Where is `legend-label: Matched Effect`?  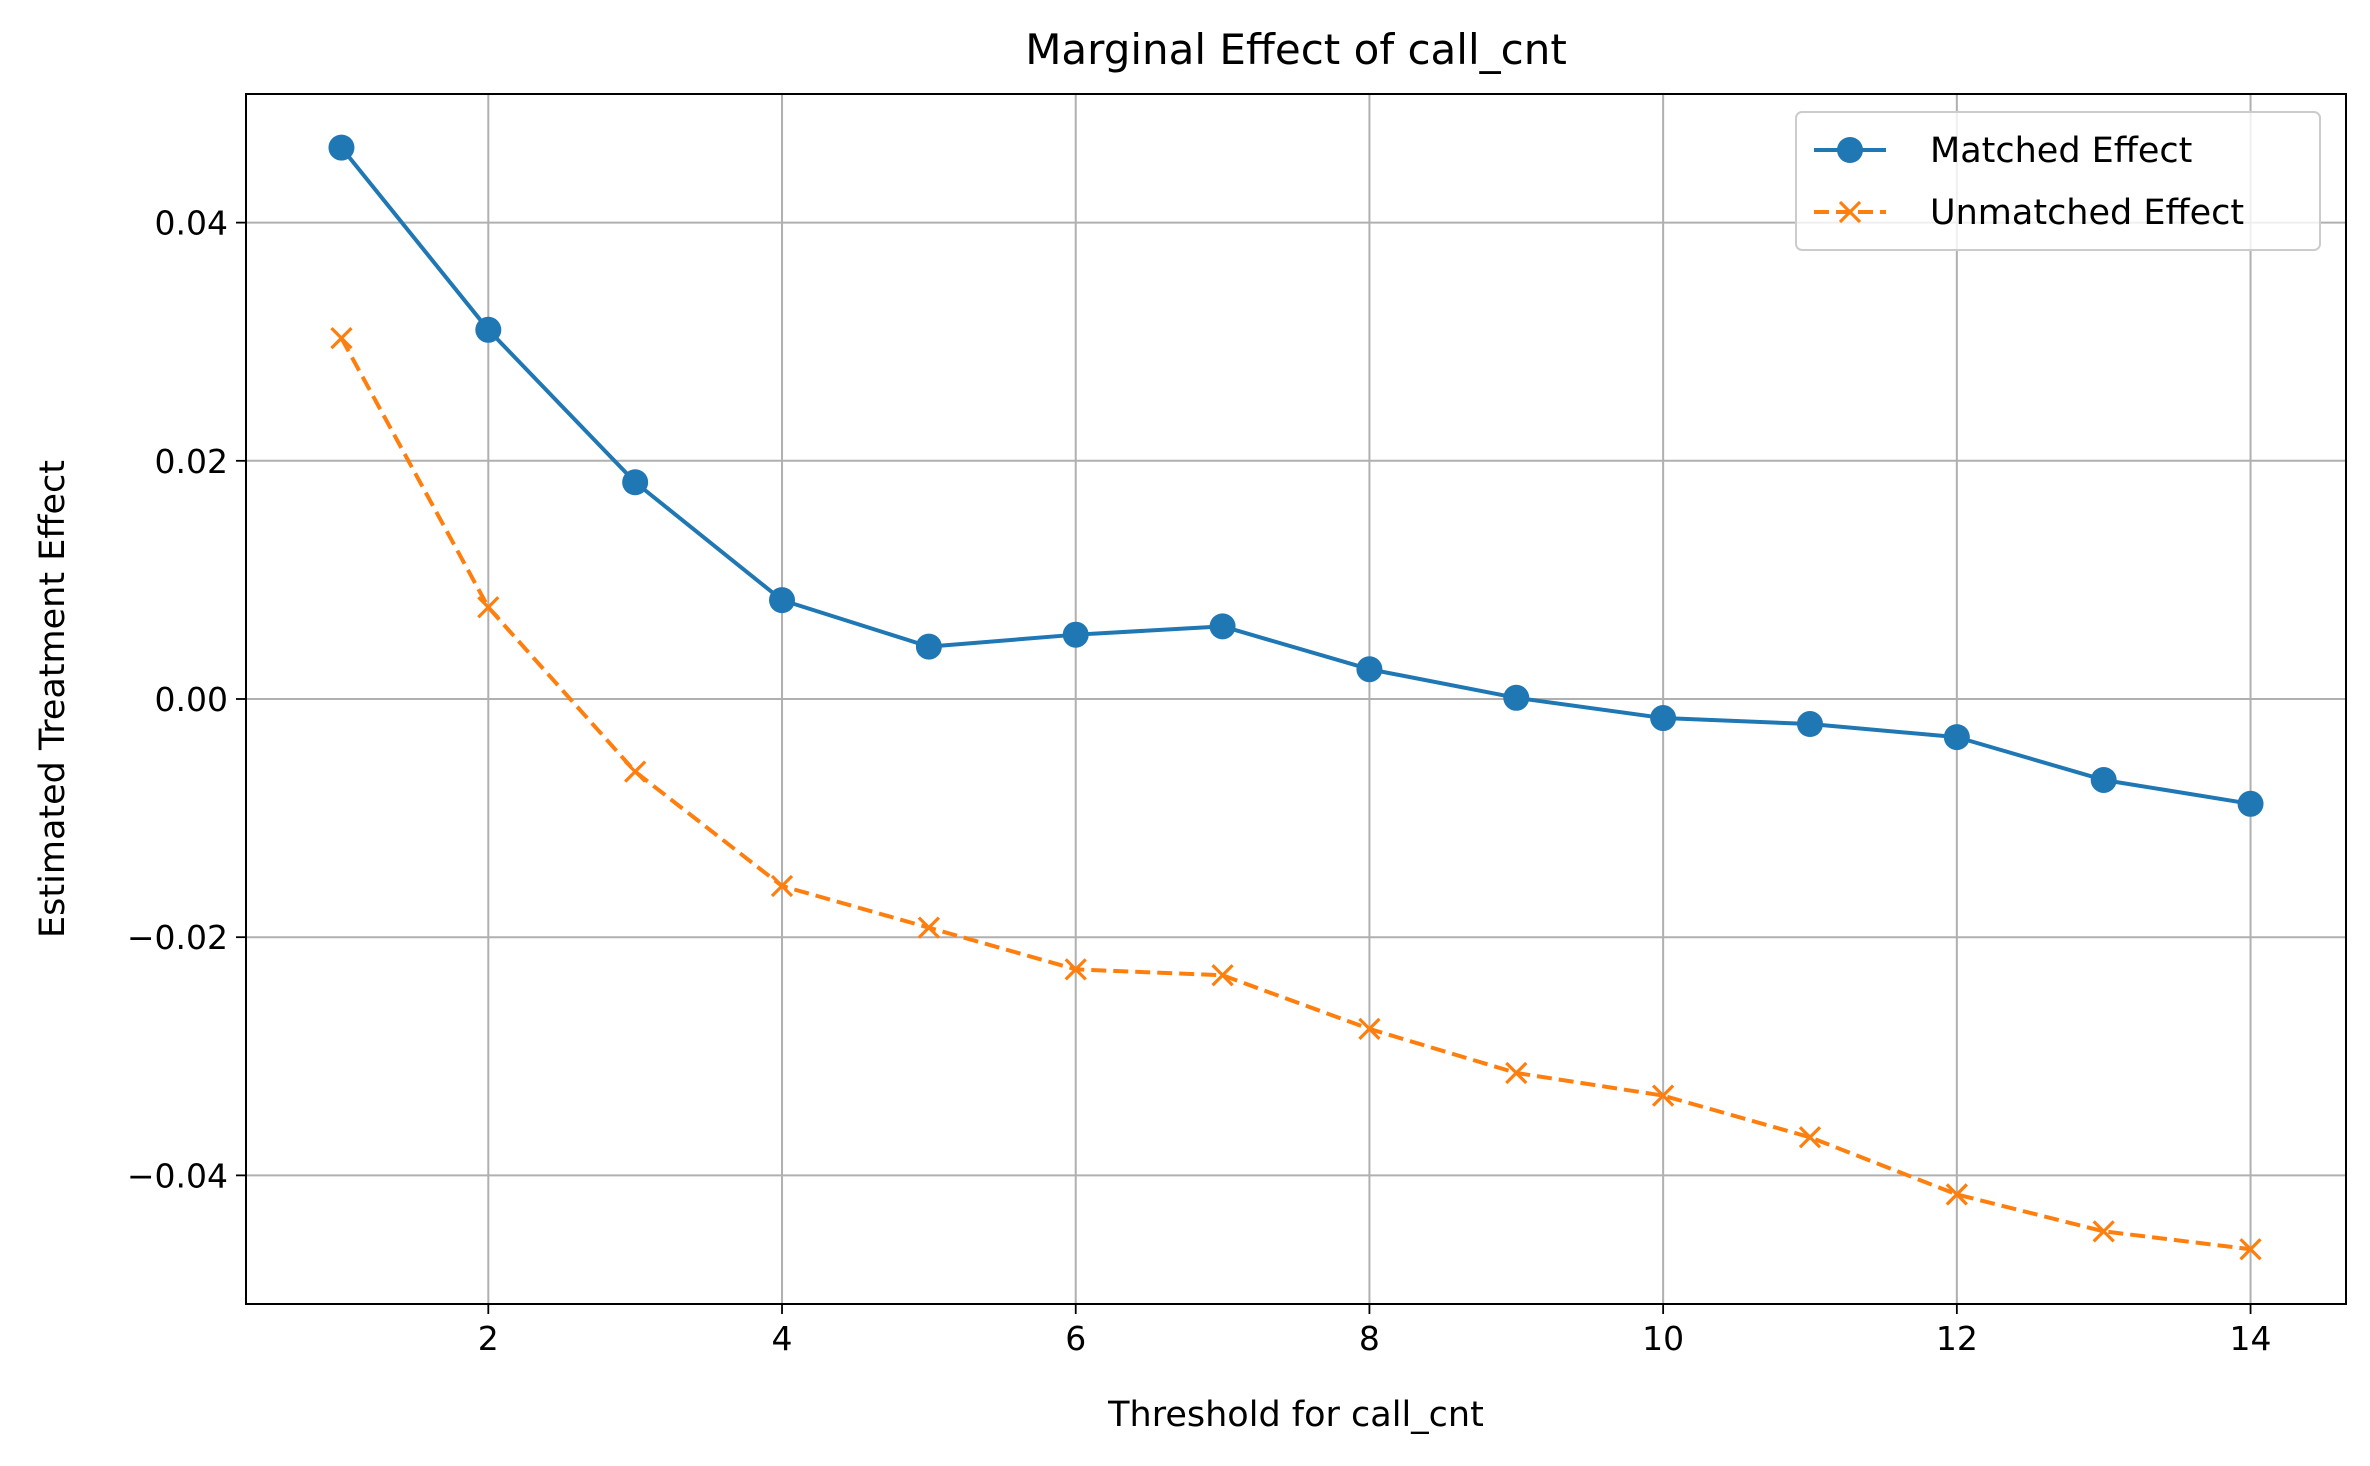 legend-label: Matched Effect is located at coordinates (2061, 151).